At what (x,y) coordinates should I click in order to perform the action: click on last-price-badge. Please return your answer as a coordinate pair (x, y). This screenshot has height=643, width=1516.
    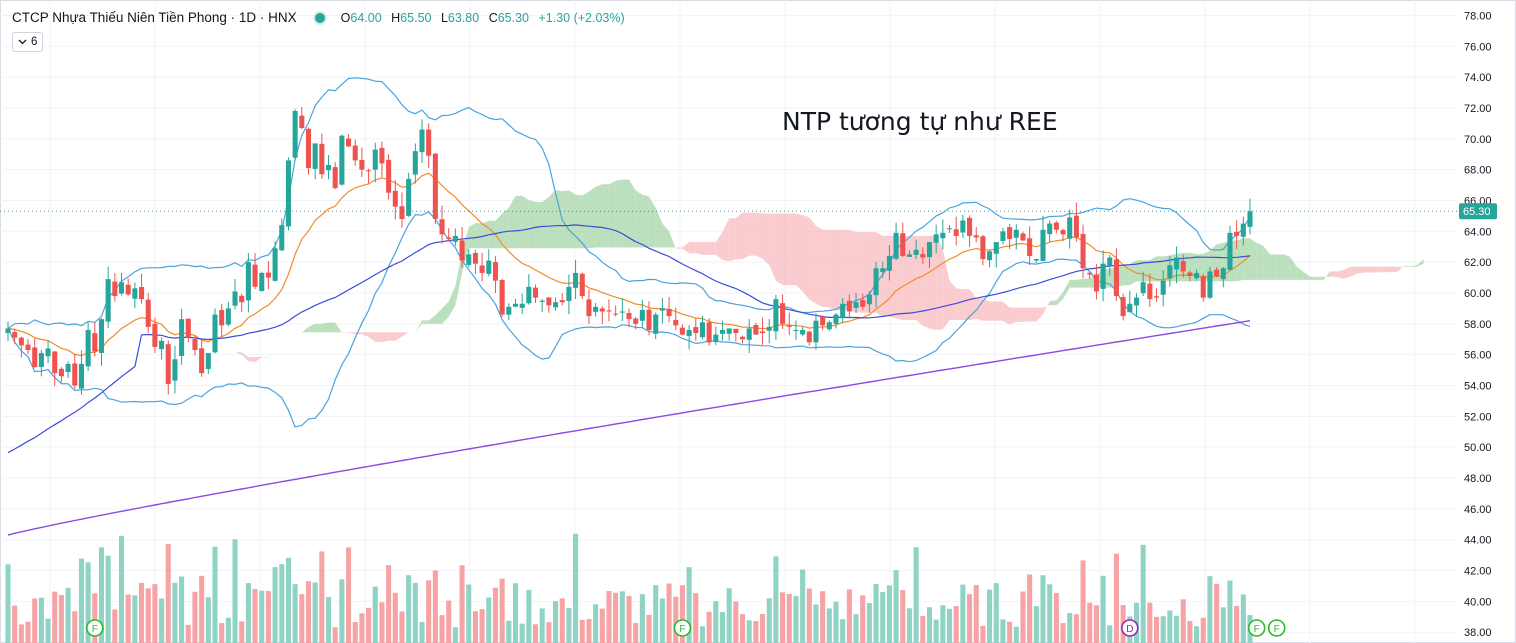
    Looking at the image, I should click on (1478, 211).